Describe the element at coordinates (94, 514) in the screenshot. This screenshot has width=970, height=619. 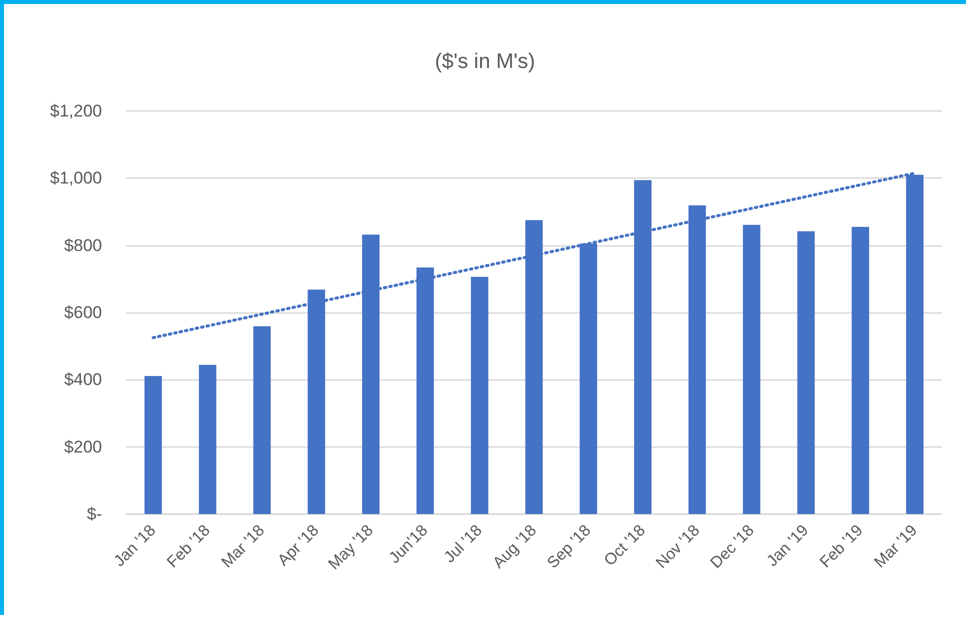
I see `y-tick-label: $-` at that location.